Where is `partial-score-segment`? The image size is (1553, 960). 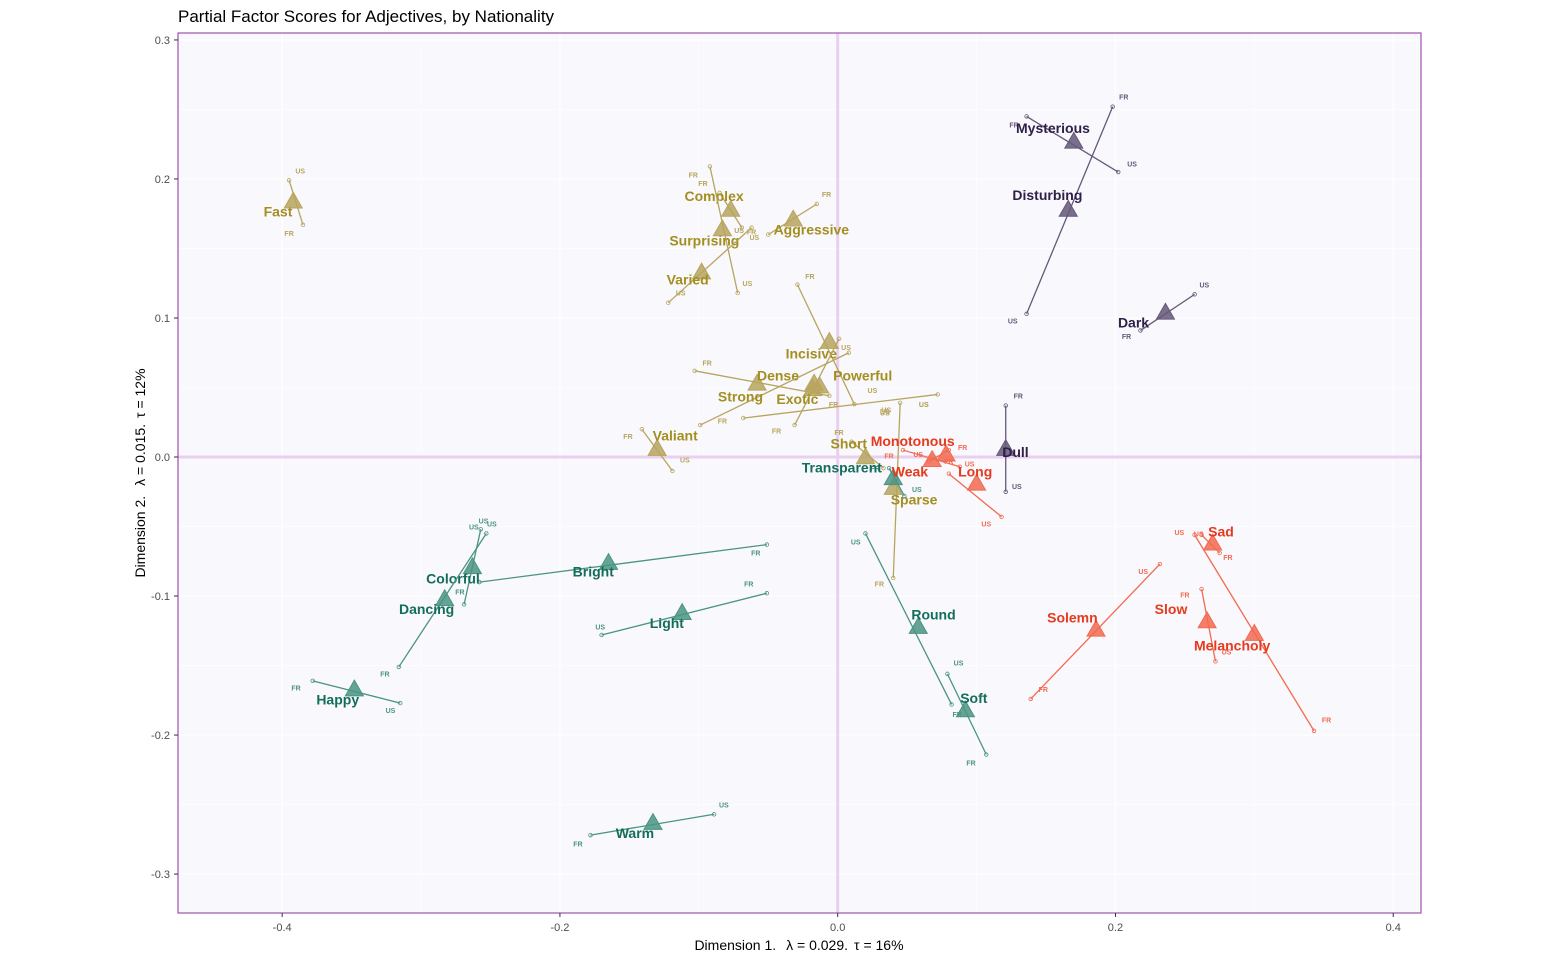
partial-score-segment is located at coordinates (840, 406).